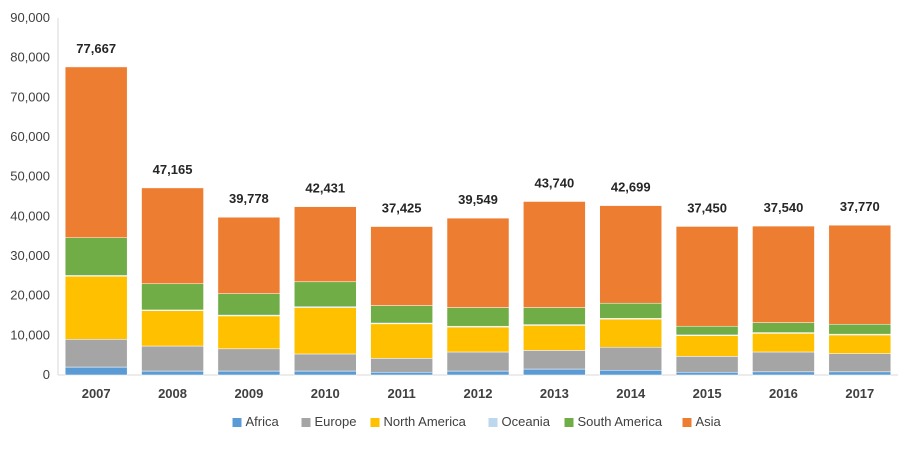  Describe the element at coordinates (172, 393) in the screenshot. I see `x-tick-label: 2008` at that location.